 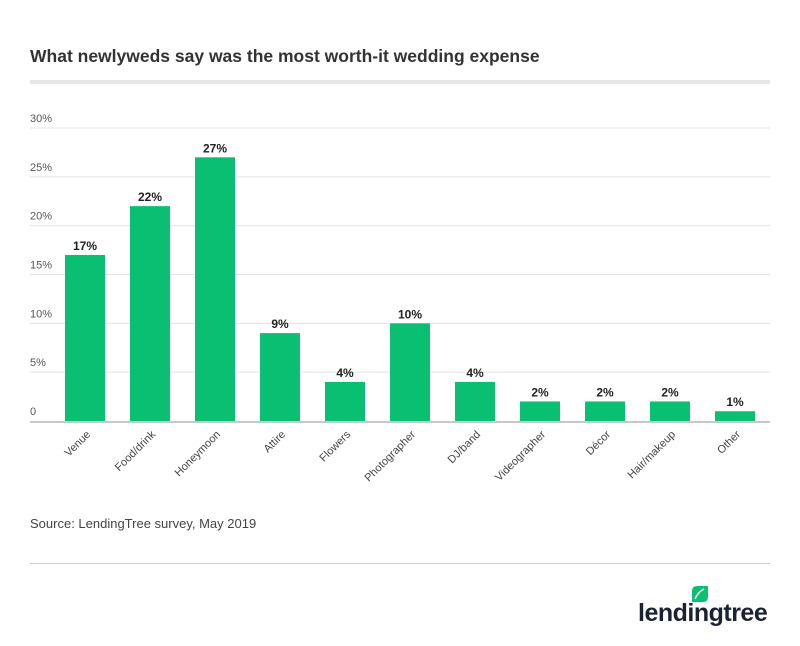 I want to click on data-label: 10%, so click(x=410, y=314).